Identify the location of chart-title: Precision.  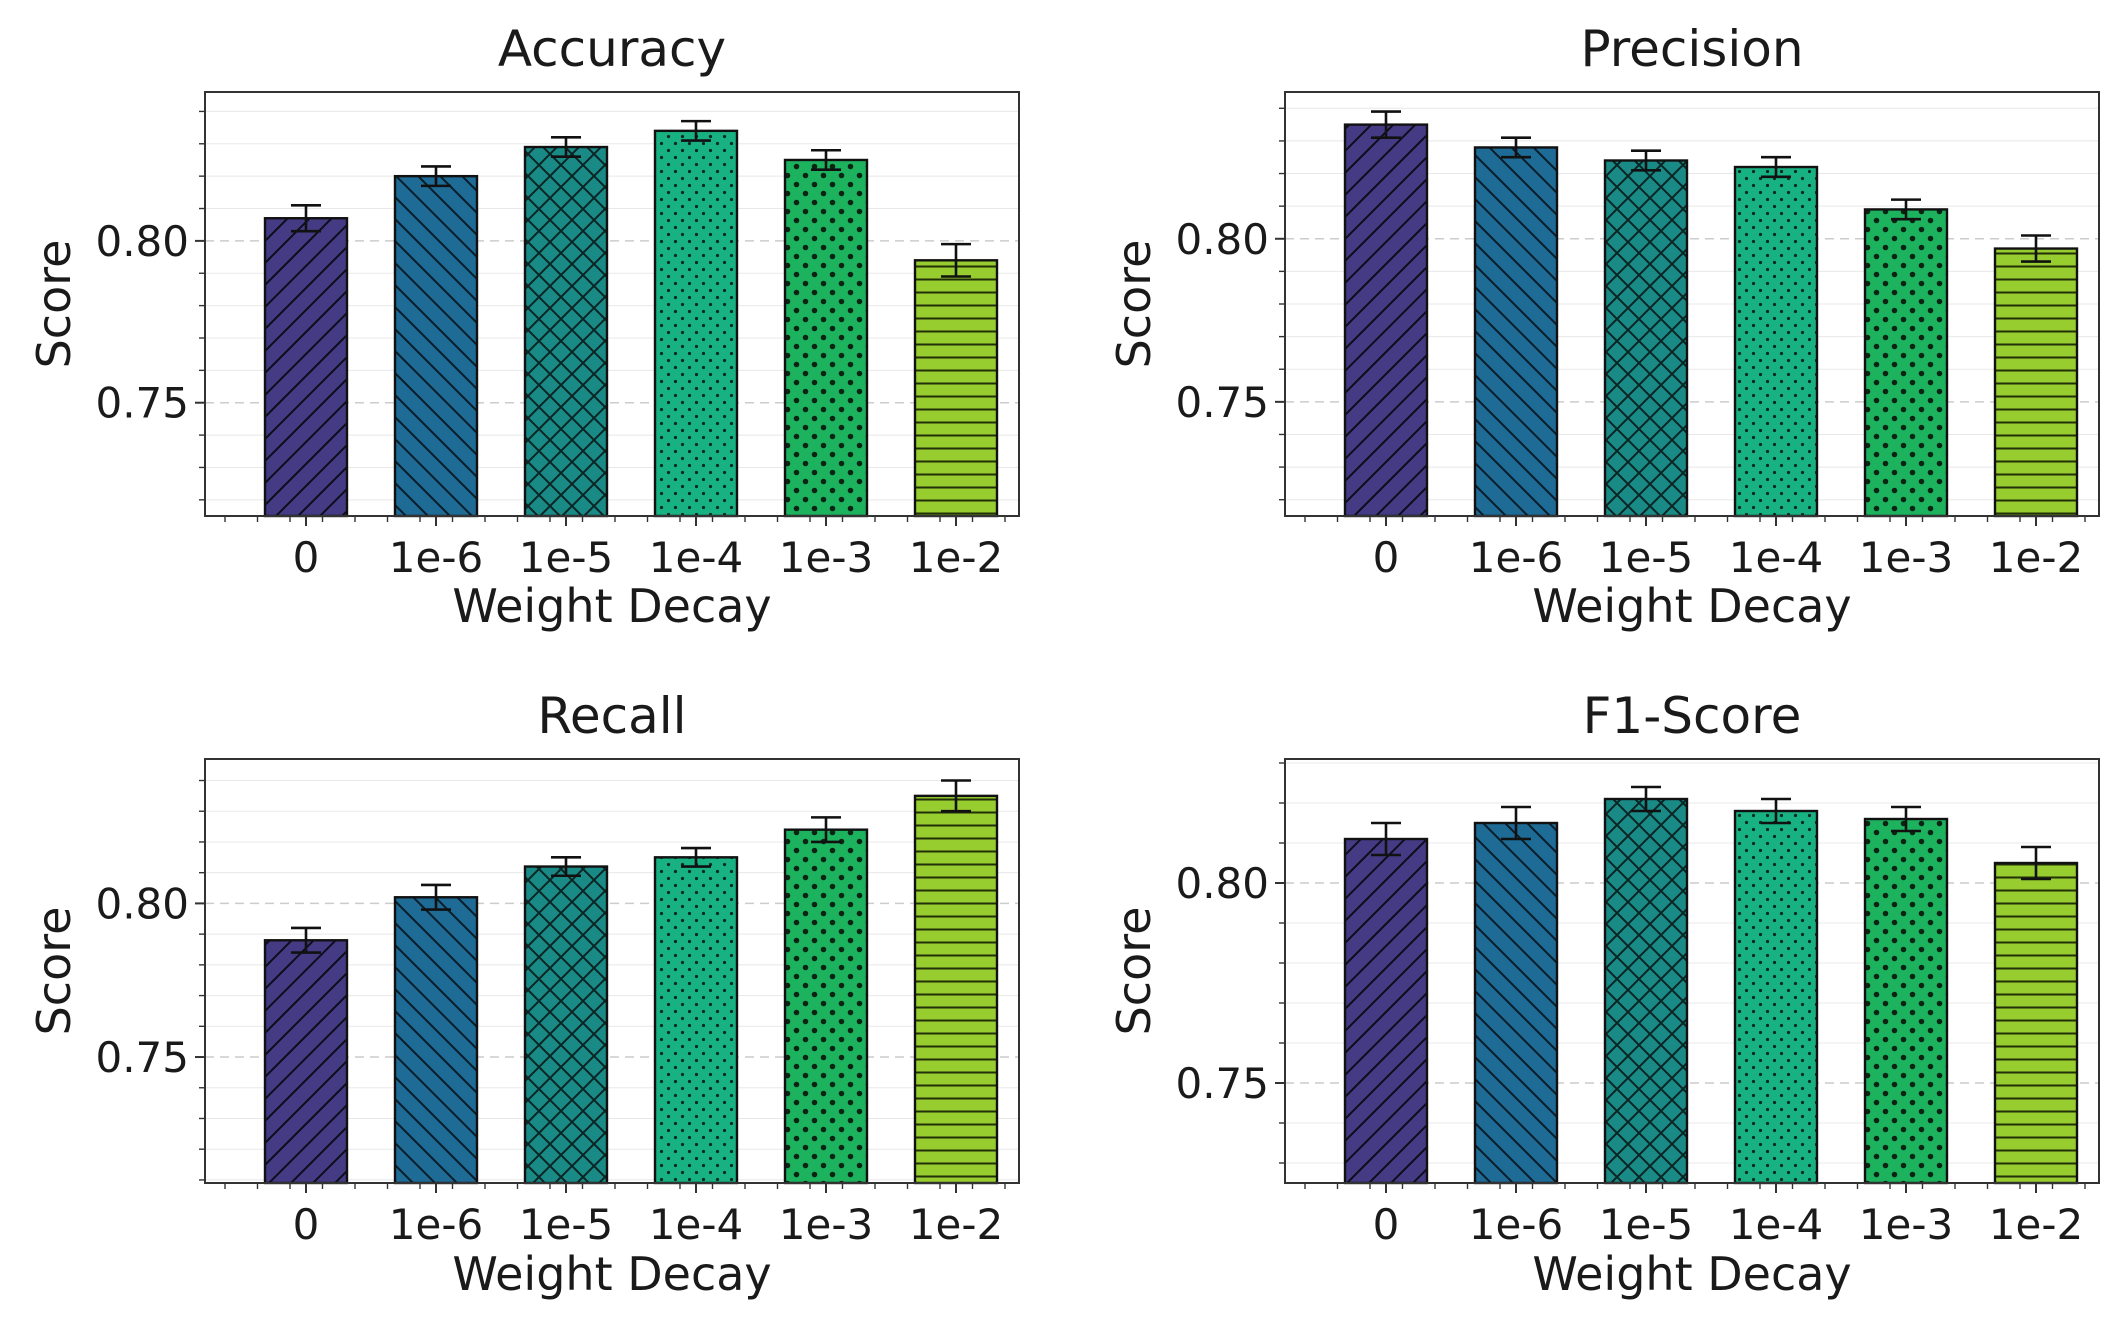
(1691, 49).